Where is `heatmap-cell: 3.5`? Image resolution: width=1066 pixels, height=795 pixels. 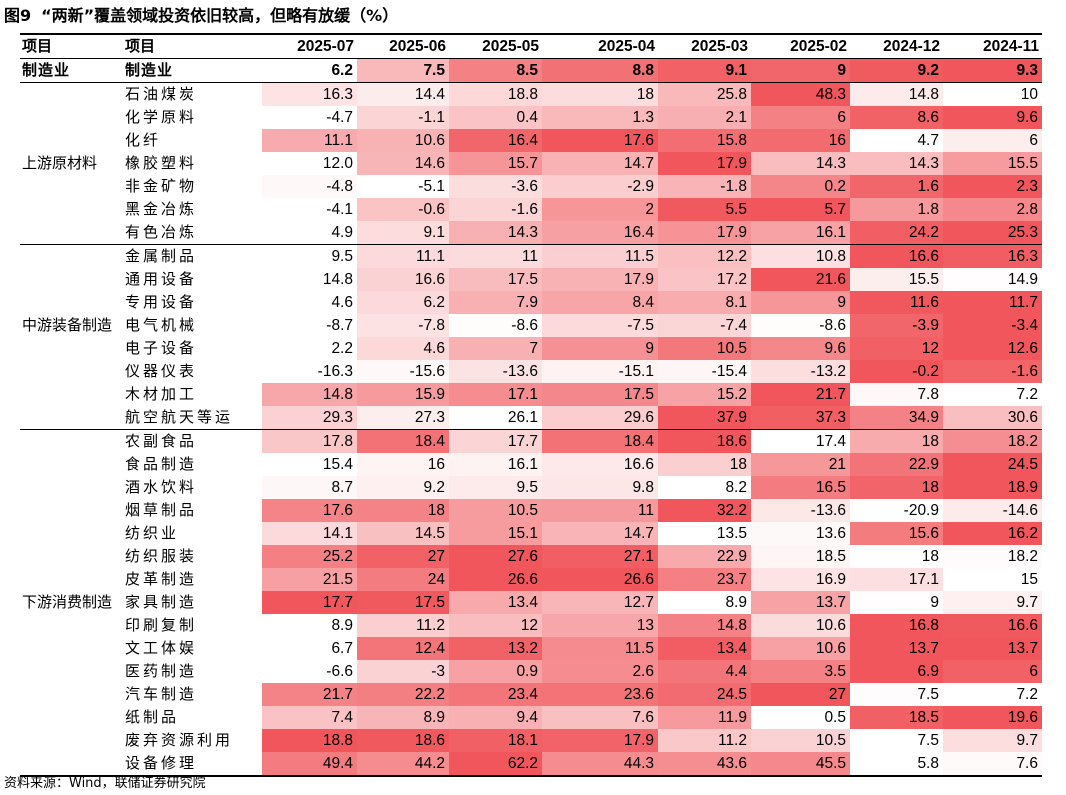 heatmap-cell: 3.5 is located at coordinates (800, 671).